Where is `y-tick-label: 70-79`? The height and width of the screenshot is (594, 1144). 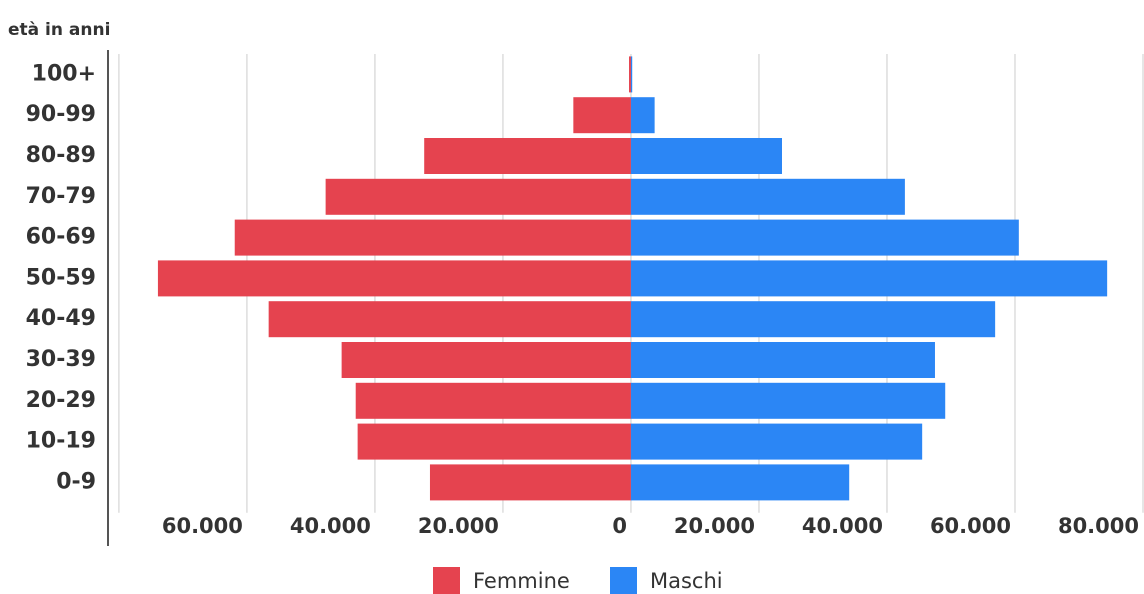 y-tick-label: 70-79 is located at coordinates (61, 196).